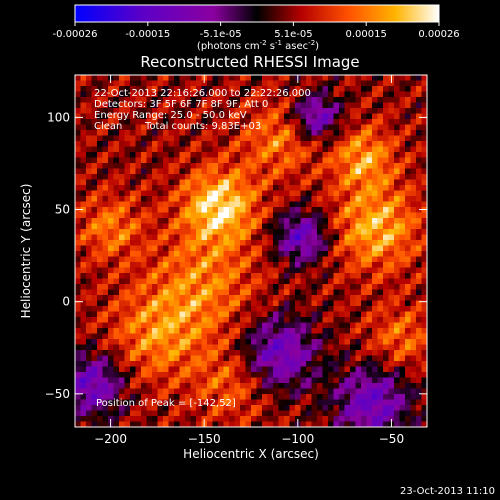 The image size is (500, 500). What do you see at coordinates (62, 210) in the screenshot?
I see `y-tick-label: 50` at bounding box center [62, 210].